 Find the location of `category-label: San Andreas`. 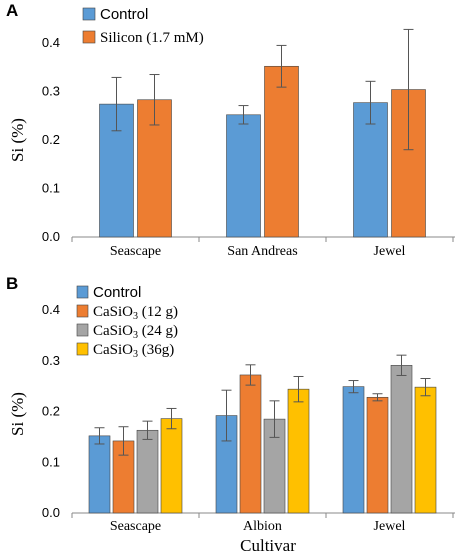

category-label: San Andreas is located at coordinates (262, 251).